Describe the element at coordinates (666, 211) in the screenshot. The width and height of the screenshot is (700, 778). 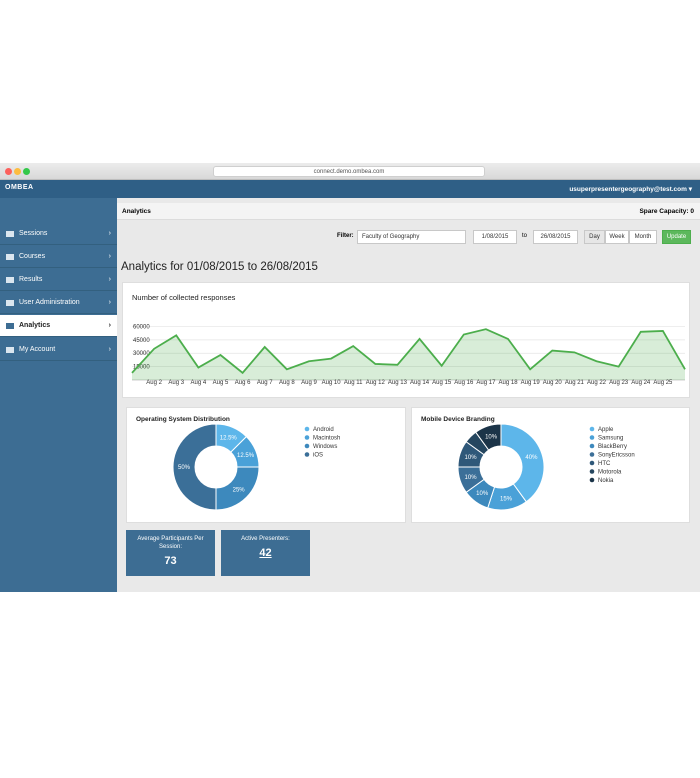
I see `spare-capacity: Spare Capacity: 0` at that location.